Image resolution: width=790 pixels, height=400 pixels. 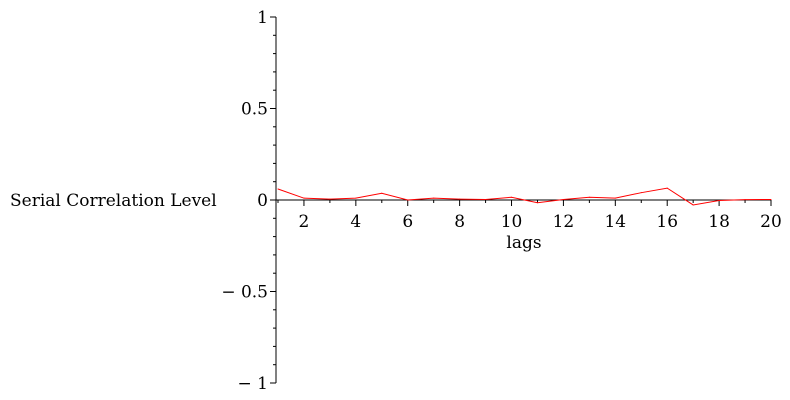 I want to click on x-tick-label: 8, so click(x=459, y=222).